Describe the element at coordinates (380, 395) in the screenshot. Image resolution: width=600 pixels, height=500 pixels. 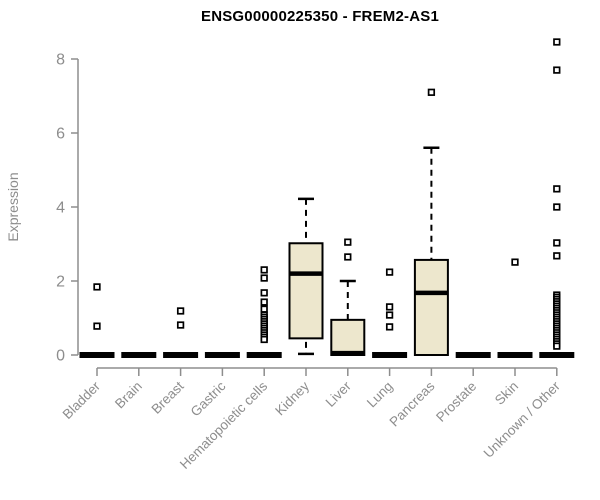
I see `x-tick-label-lung: Lung` at that location.